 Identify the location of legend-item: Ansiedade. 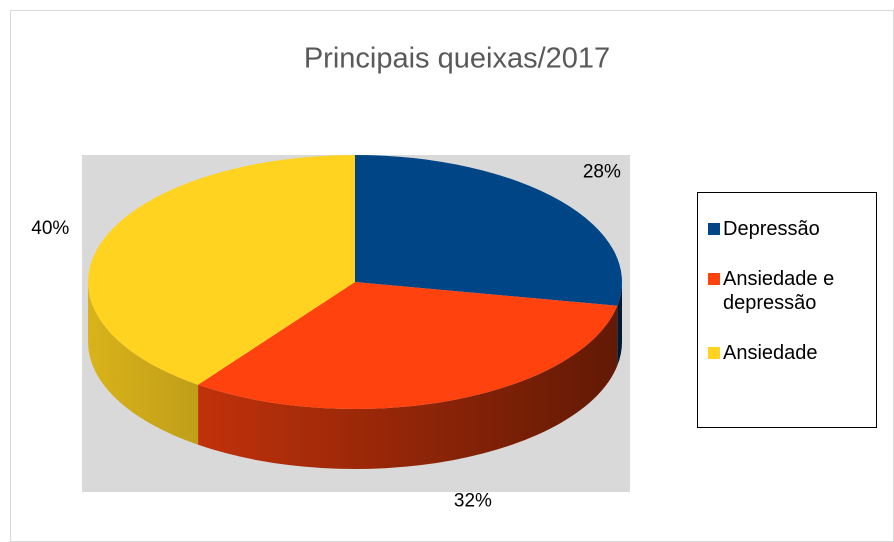
(788, 353).